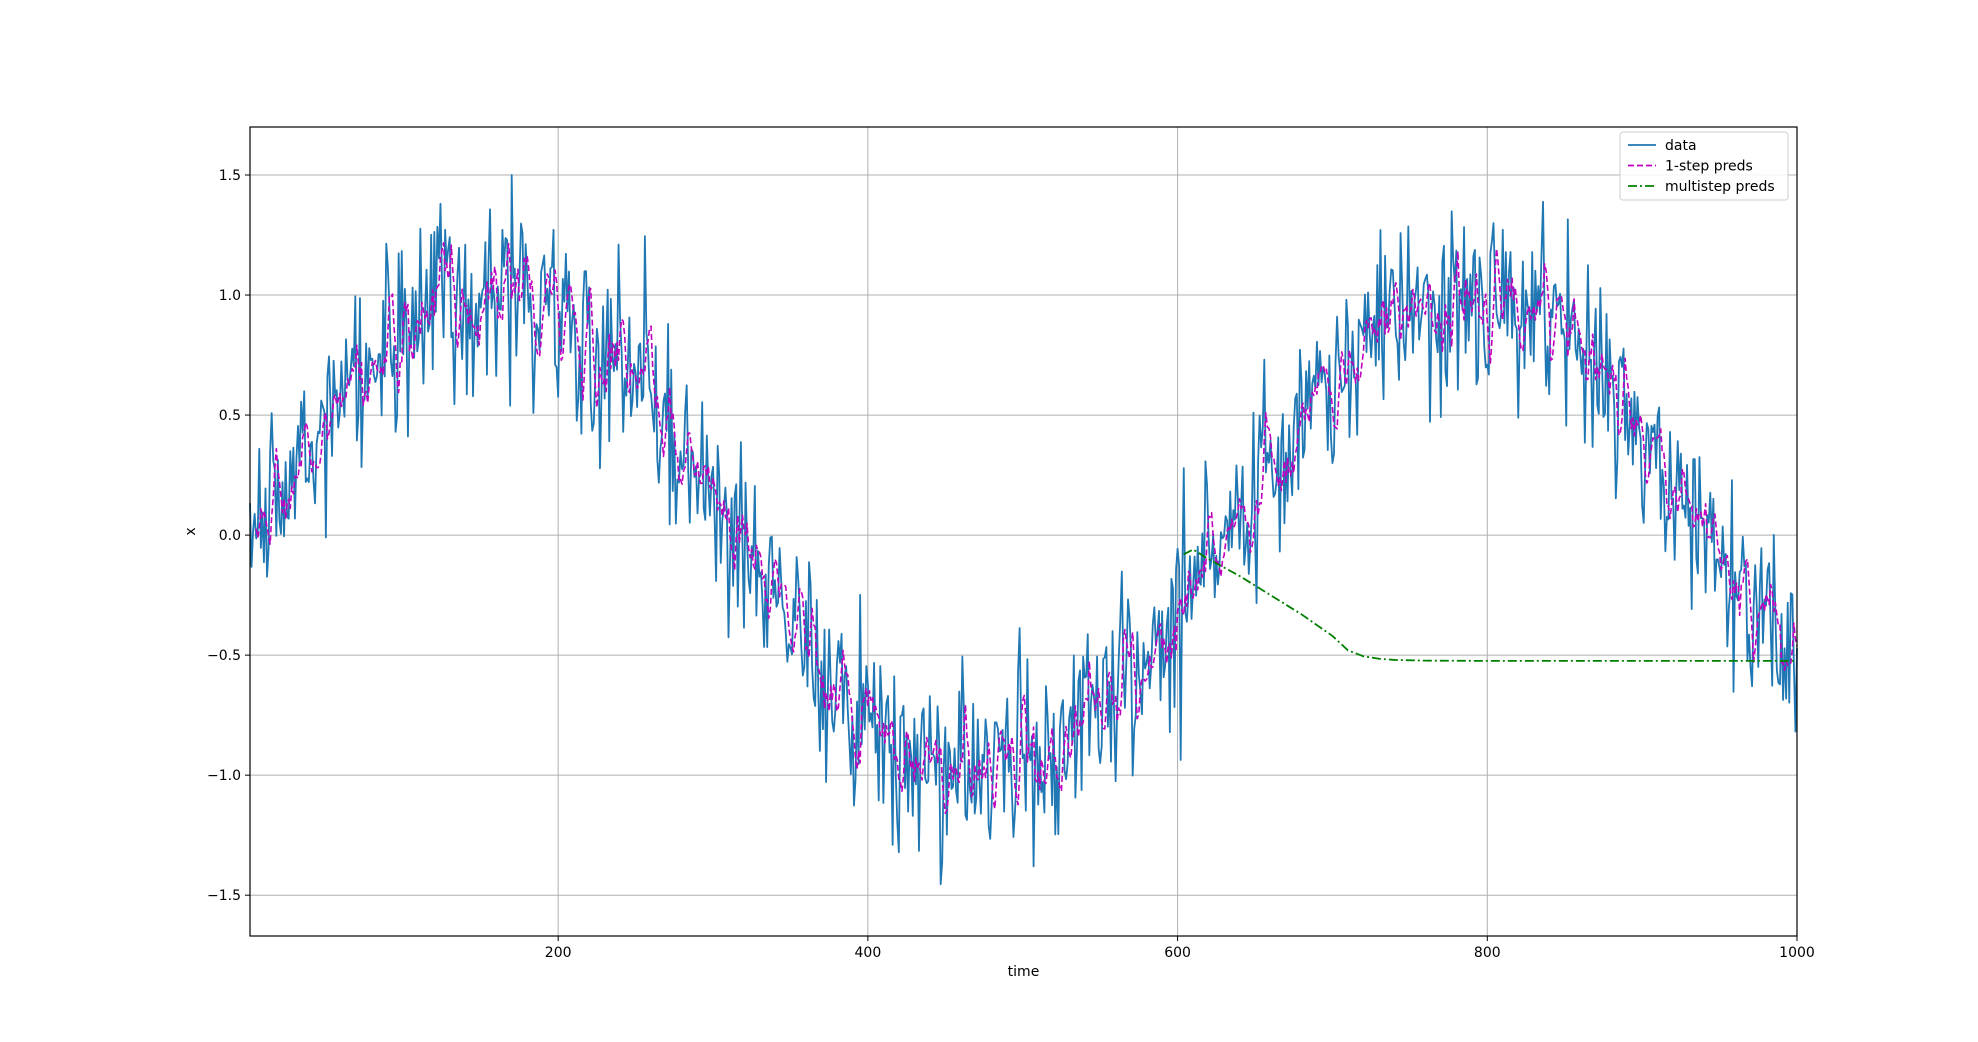  I want to click on series-line-multistep, so click(1490, 605).